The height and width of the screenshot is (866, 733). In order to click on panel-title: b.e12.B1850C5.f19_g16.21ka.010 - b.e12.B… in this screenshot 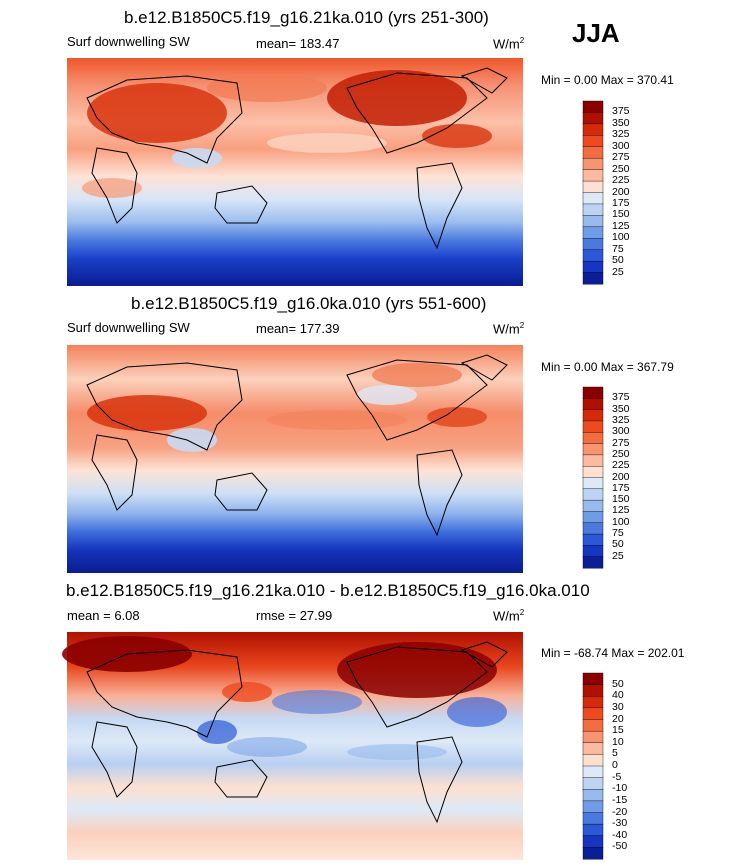, I will do `click(328, 590)`.